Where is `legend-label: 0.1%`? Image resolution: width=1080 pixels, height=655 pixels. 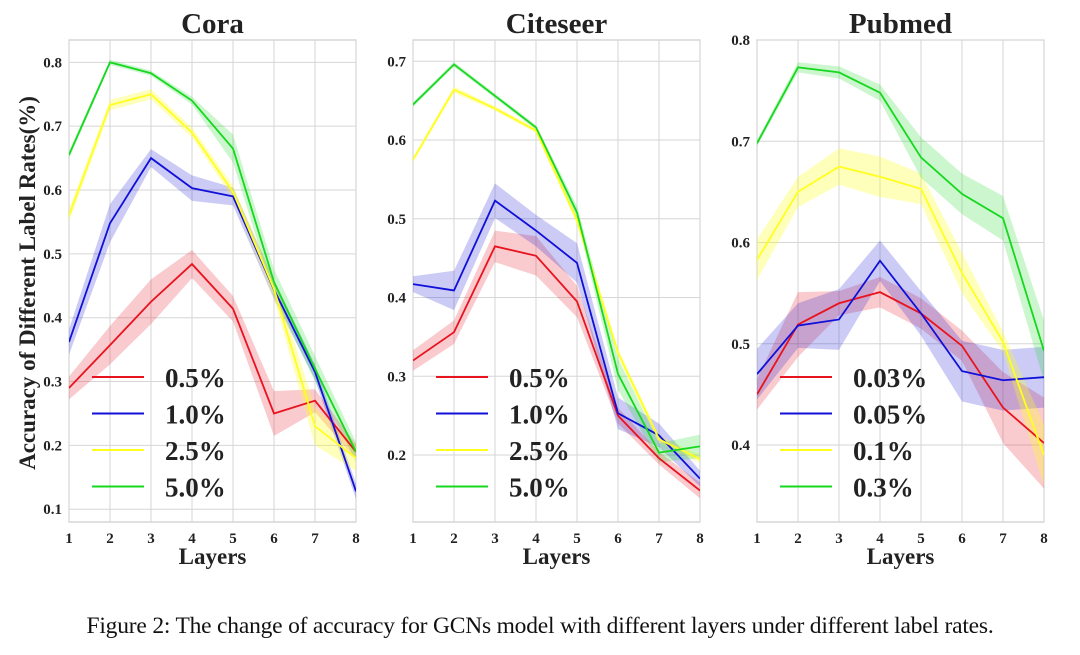
legend-label: 0.1% is located at coordinates (883, 451).